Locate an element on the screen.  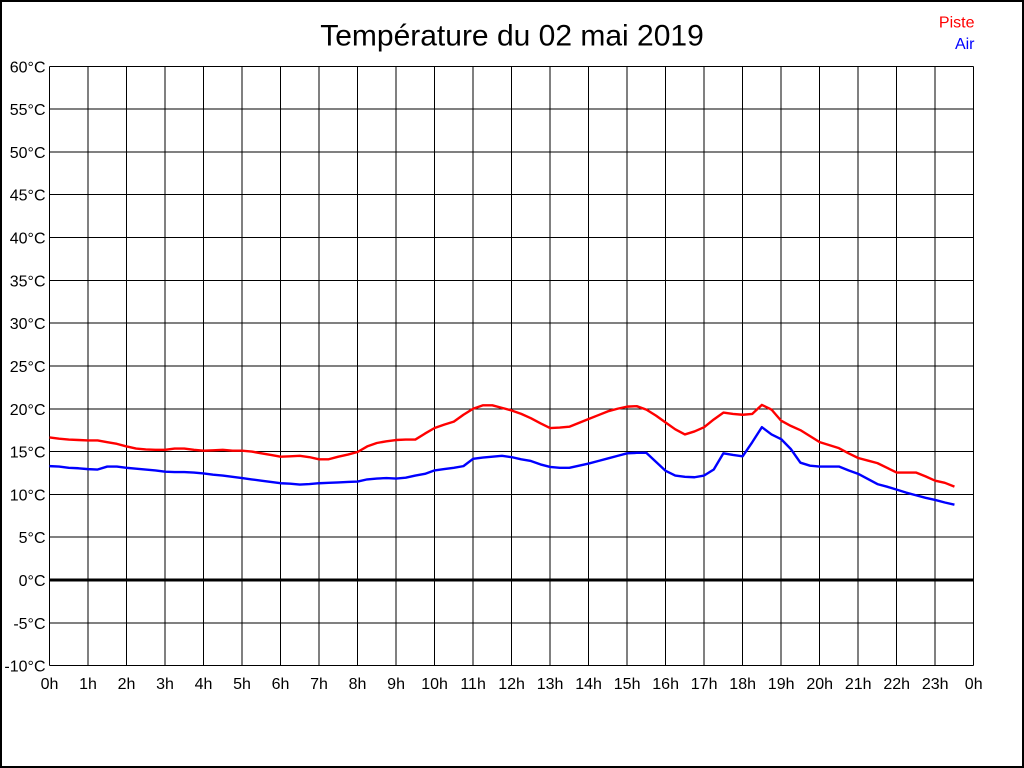
x-tick-label: 17h is located at coordinates (704, 684).